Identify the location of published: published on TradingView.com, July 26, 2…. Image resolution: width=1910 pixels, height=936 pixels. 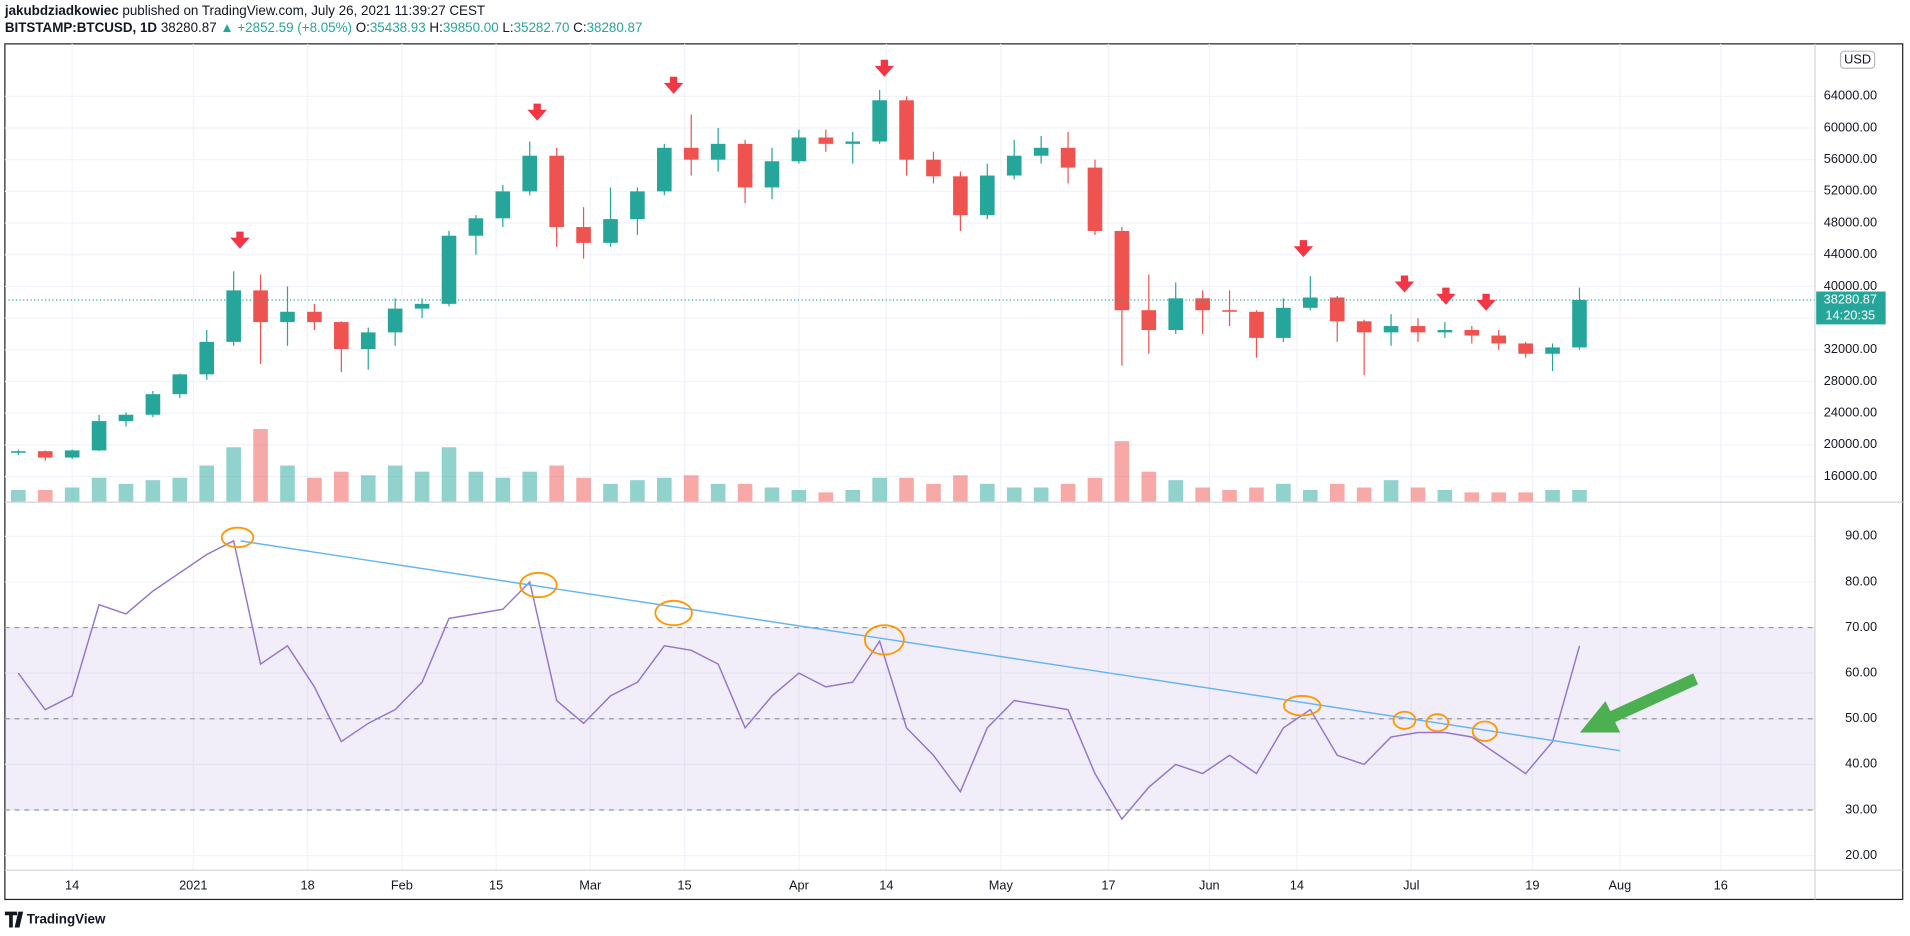
(303, 10).